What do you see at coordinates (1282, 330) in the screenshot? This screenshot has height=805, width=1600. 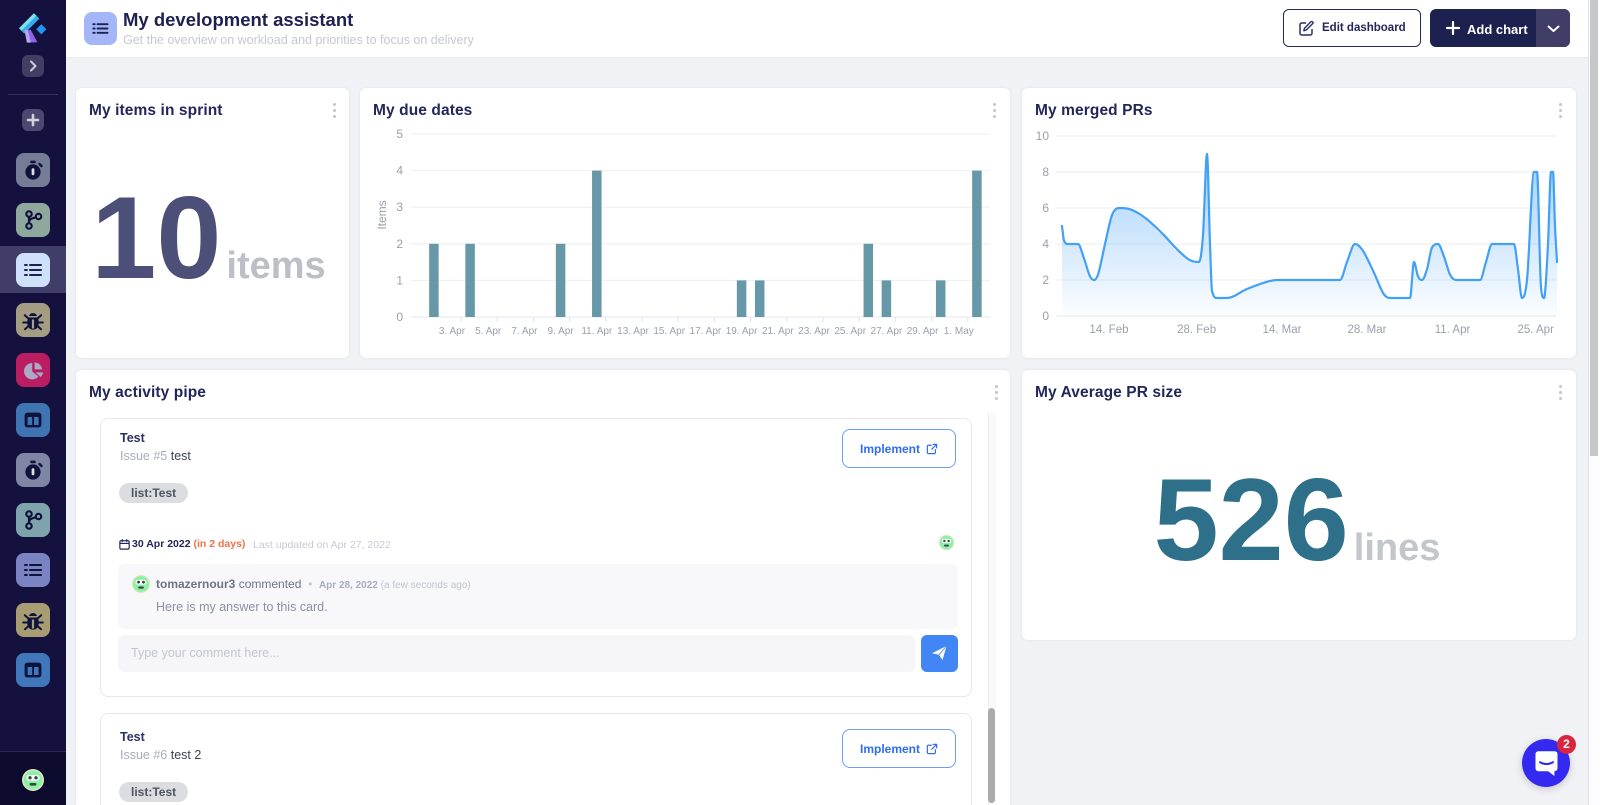 I see `svg-text: 14. Mar` at bounding box center [1282, 330].